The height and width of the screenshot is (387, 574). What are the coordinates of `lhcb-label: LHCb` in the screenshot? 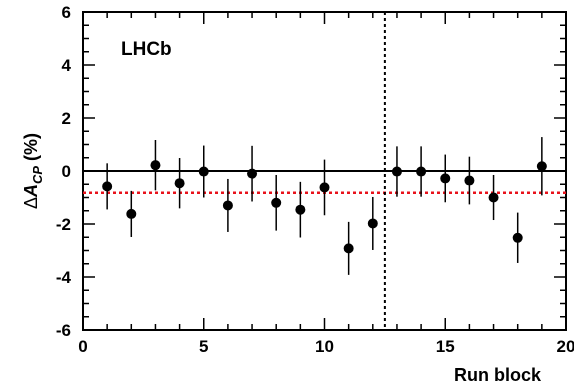 It's located at (146, 49).